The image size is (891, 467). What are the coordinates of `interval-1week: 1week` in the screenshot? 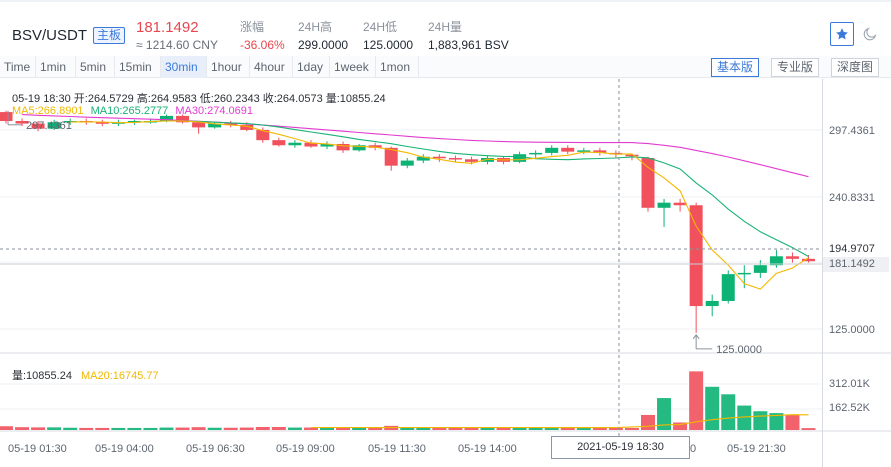 It's located at (353, 67).